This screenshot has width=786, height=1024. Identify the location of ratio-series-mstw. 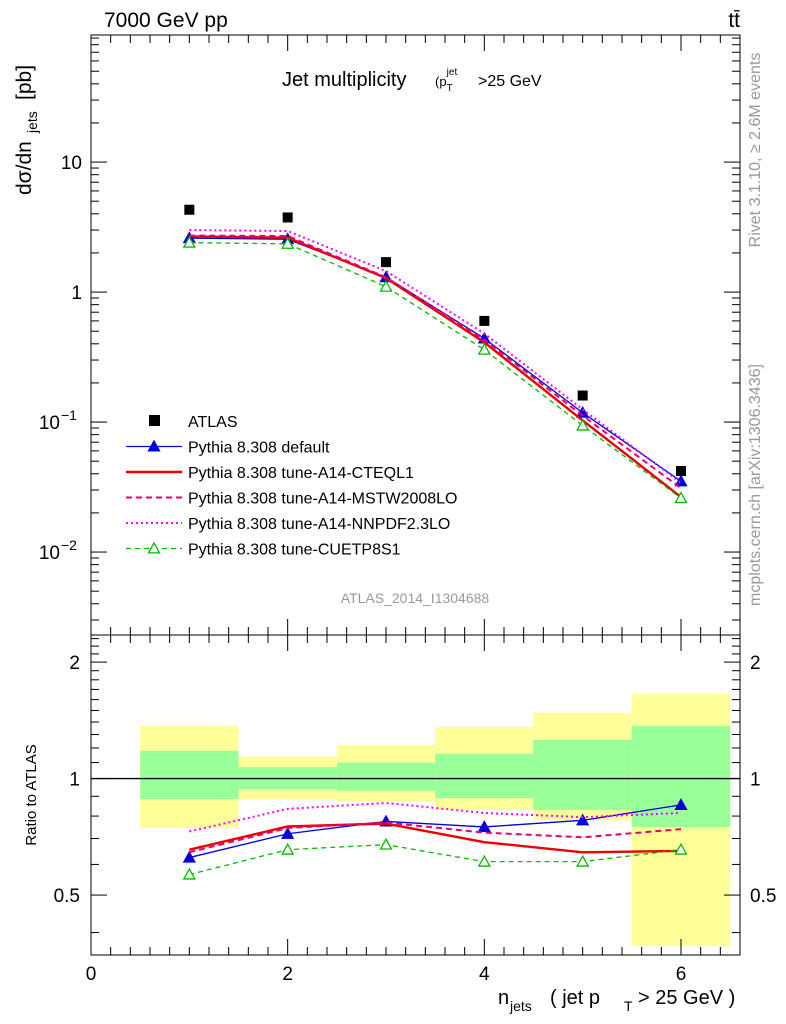
(435, 837).